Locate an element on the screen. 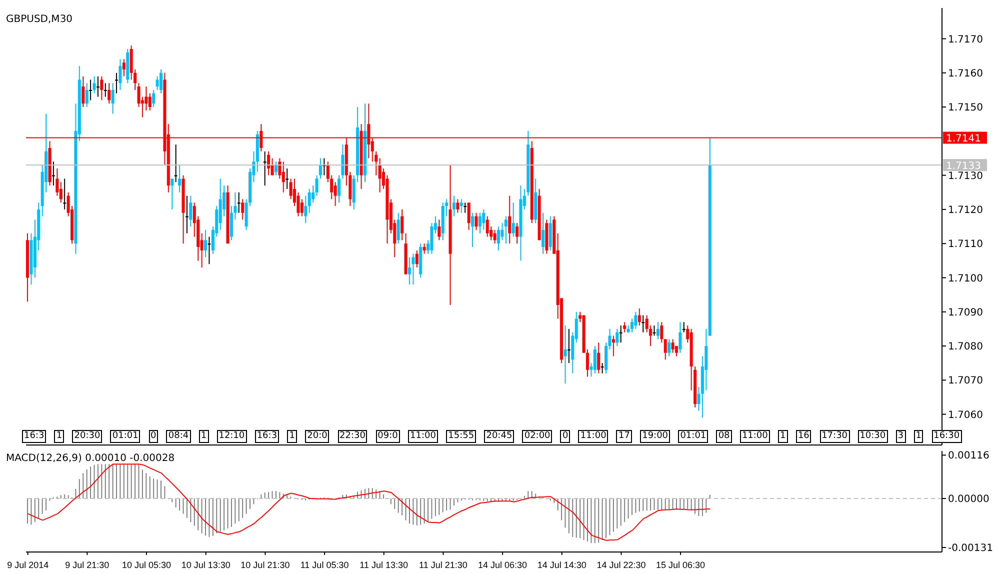 This screenshot has height=574, width=1000. annotation: 19:00 is located at coordinates (655, 436).